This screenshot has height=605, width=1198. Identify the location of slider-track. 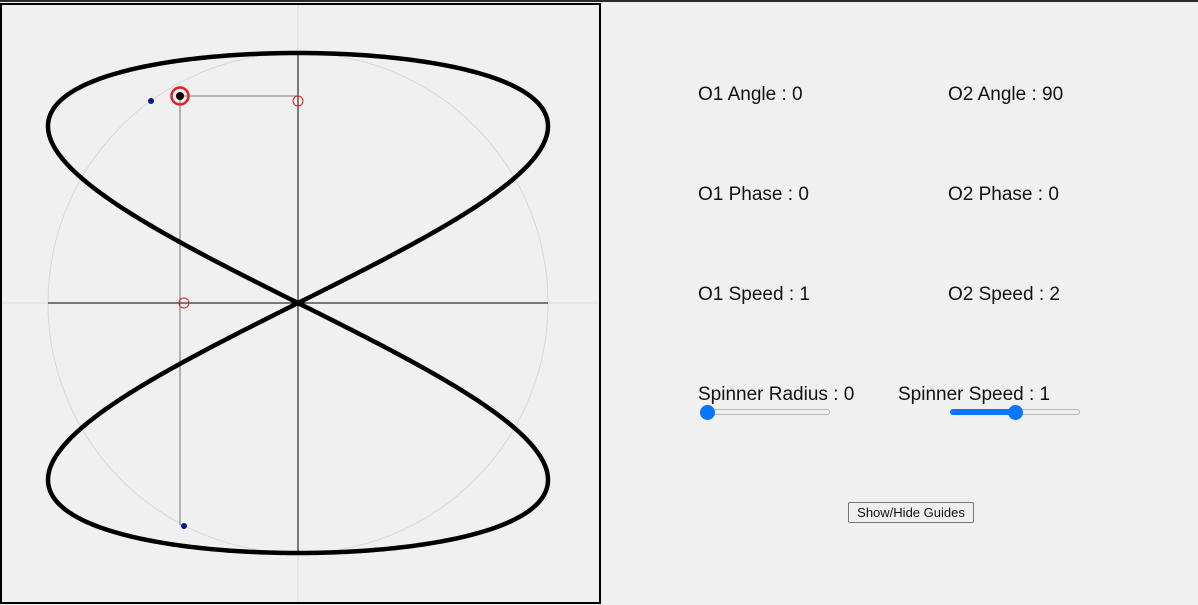
(765, 412).